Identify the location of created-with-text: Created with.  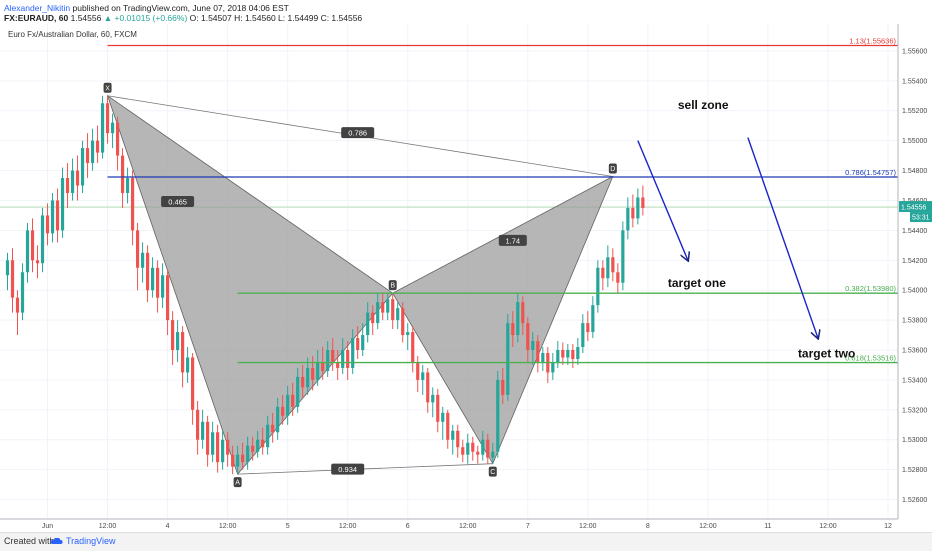
(29, 541).